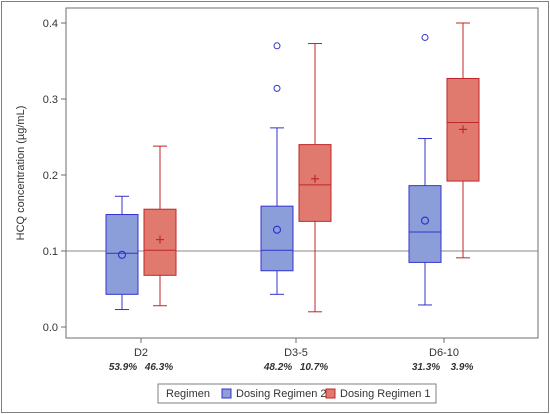 This screenshot has width=550, height=414. I want to click on percent-labels: 53.9% 46.3% 48.2% 10.7% 31.3% 3.9%, so click(291, 367).